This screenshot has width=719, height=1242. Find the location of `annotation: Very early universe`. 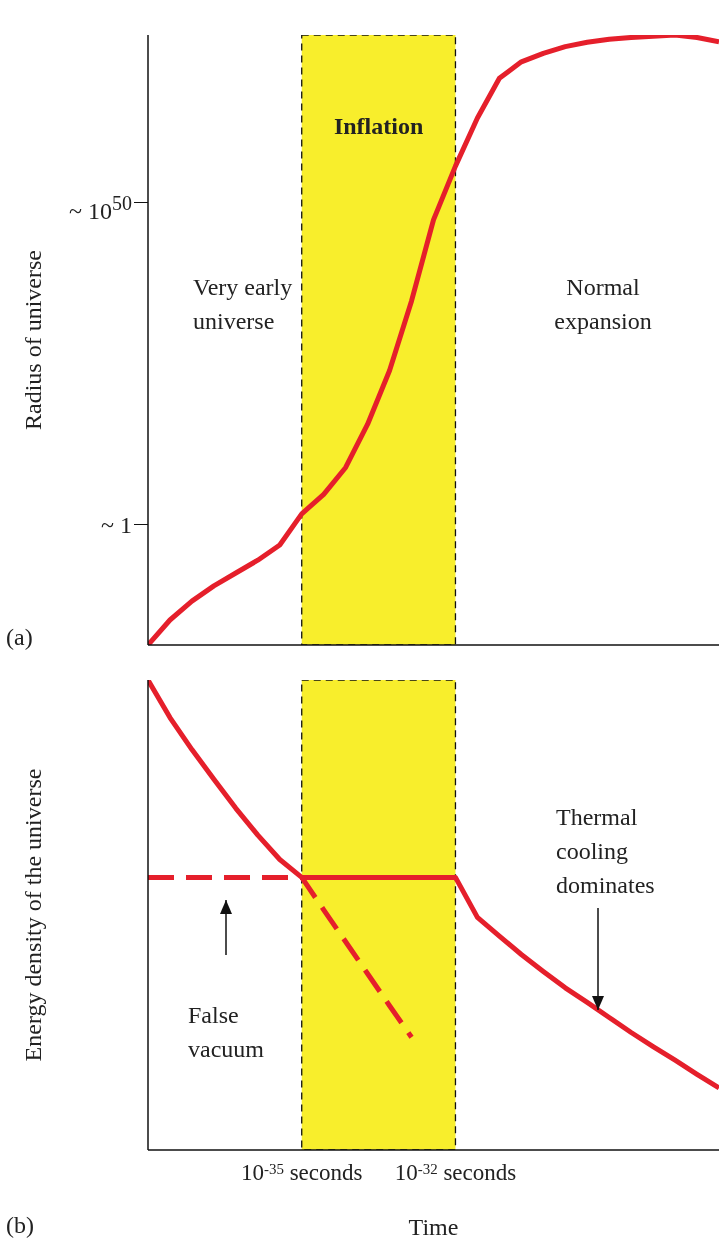

annotation: Very early universe is located at coordinates (243, 304).